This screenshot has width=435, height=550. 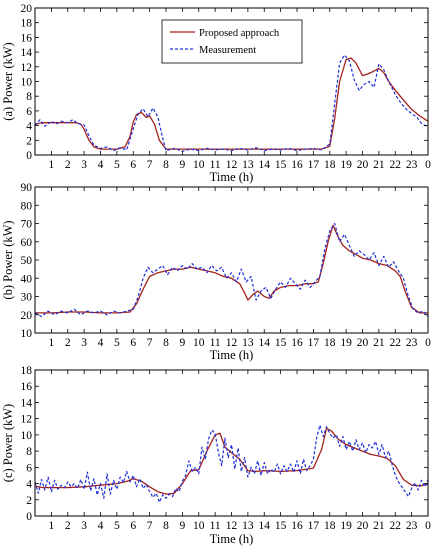 What do you see at coordinates (29, 485) in the screenshot?
I see `y-tick-label: 4` at bounding box center [29, 485].